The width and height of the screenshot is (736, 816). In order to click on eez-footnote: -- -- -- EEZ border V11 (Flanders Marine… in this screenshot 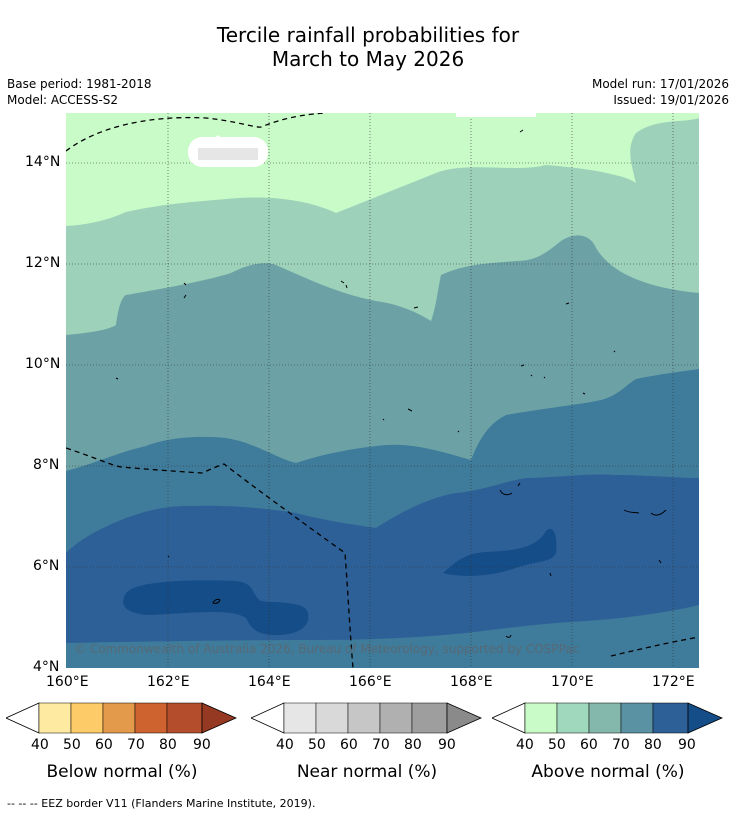, I will do `click(161, 803)`.